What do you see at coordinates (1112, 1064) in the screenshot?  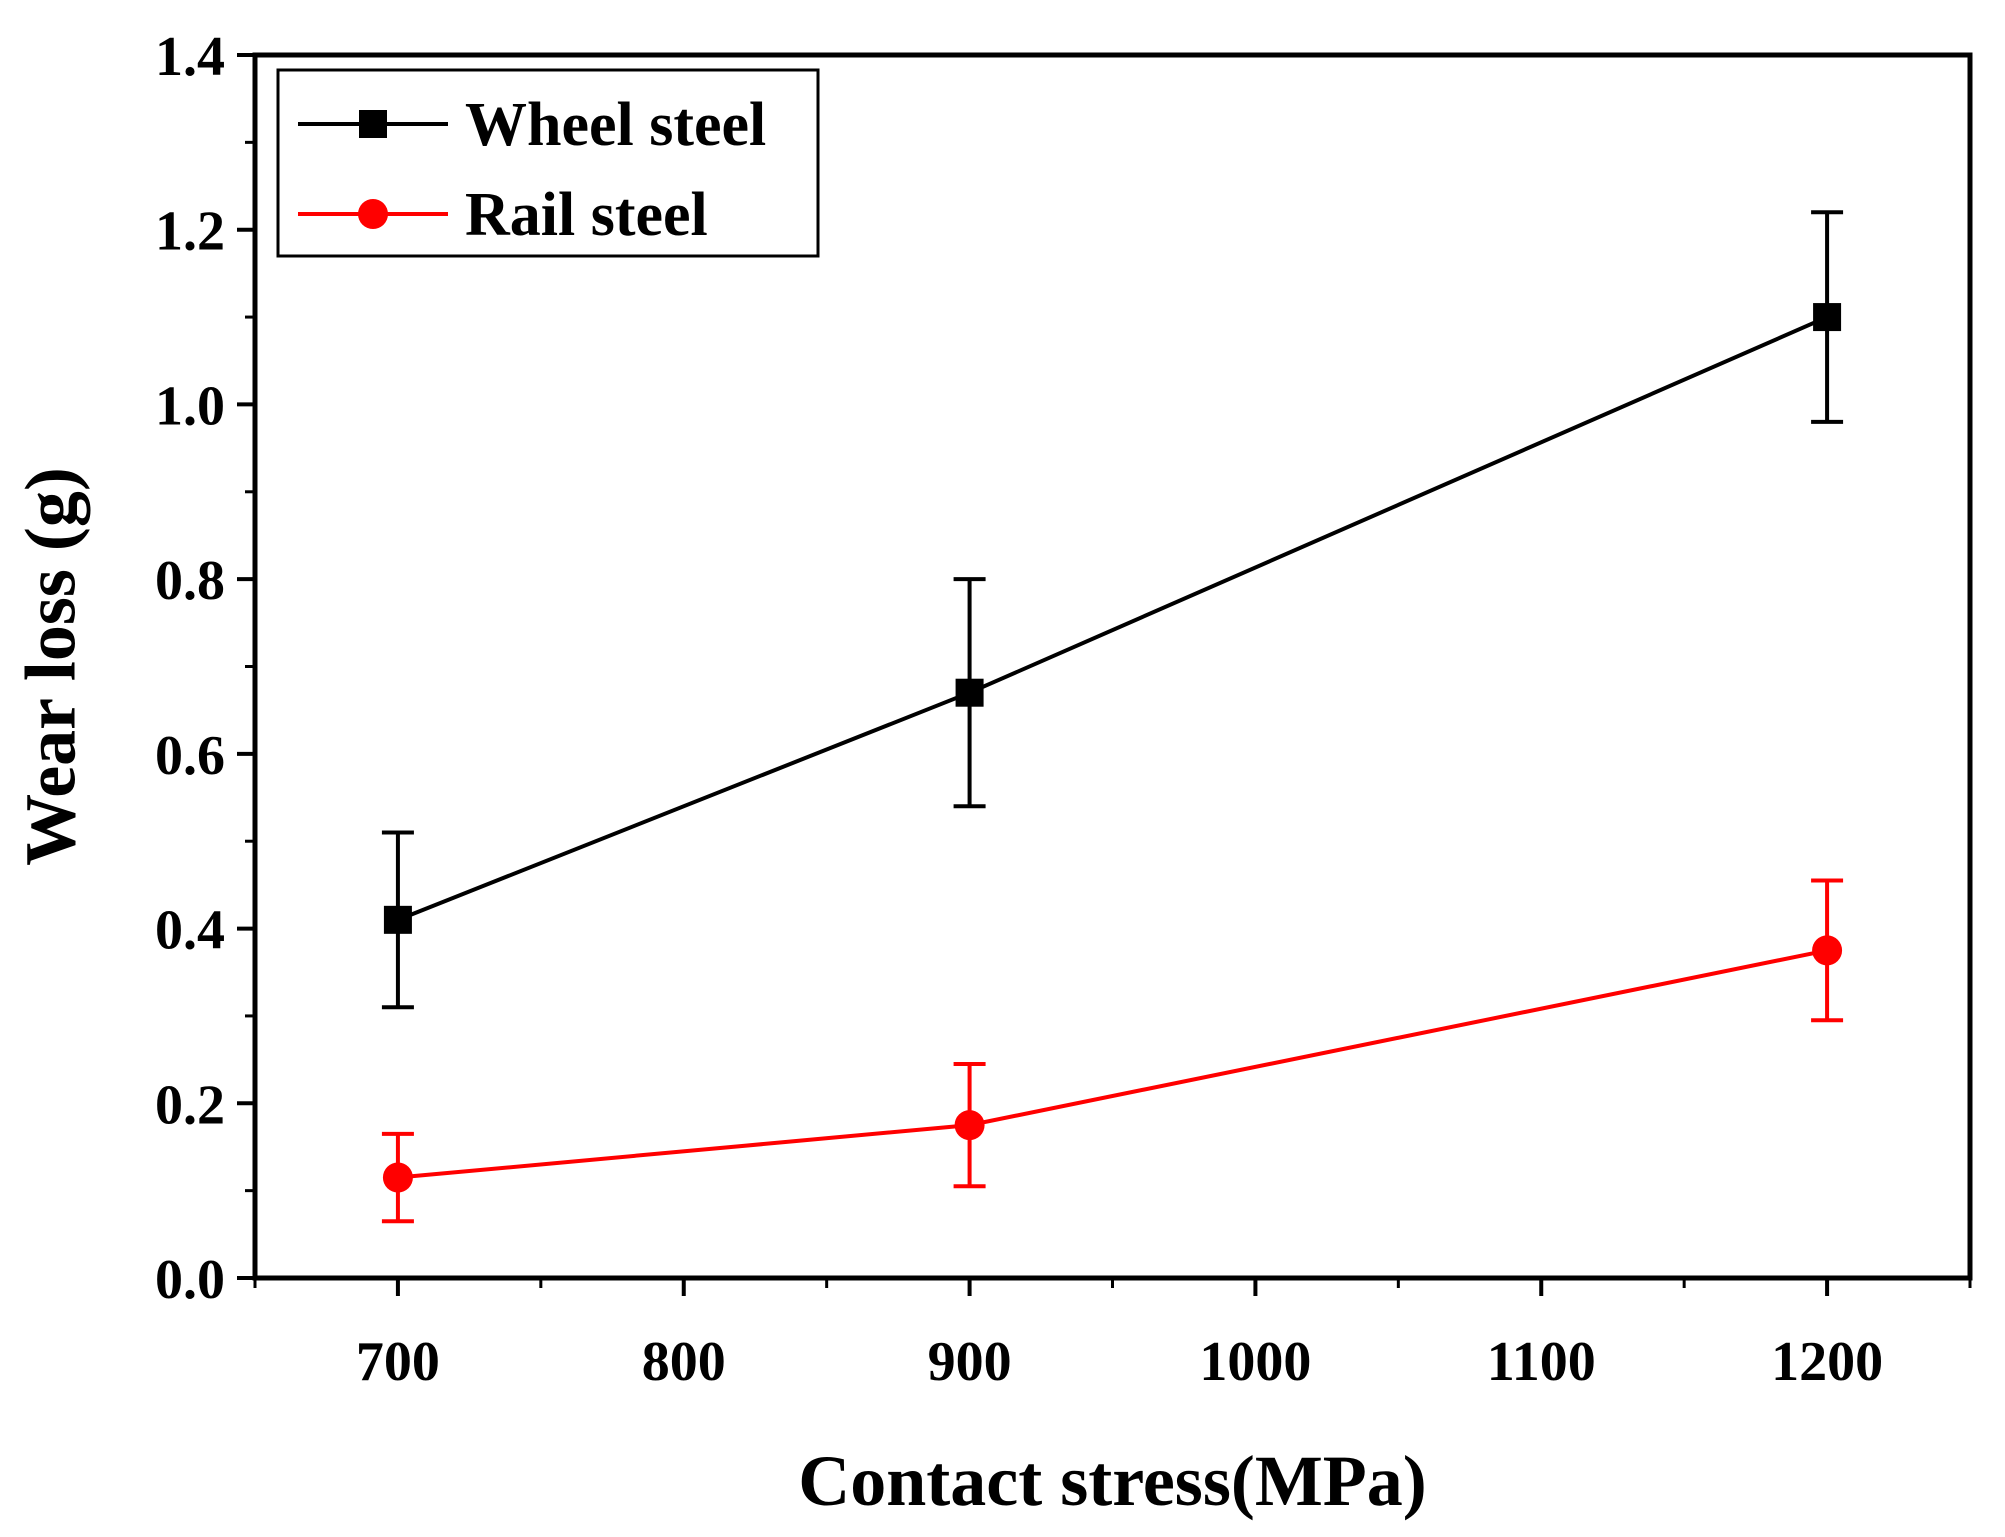 I see `series-line` at bounding box center [1112, 1064].